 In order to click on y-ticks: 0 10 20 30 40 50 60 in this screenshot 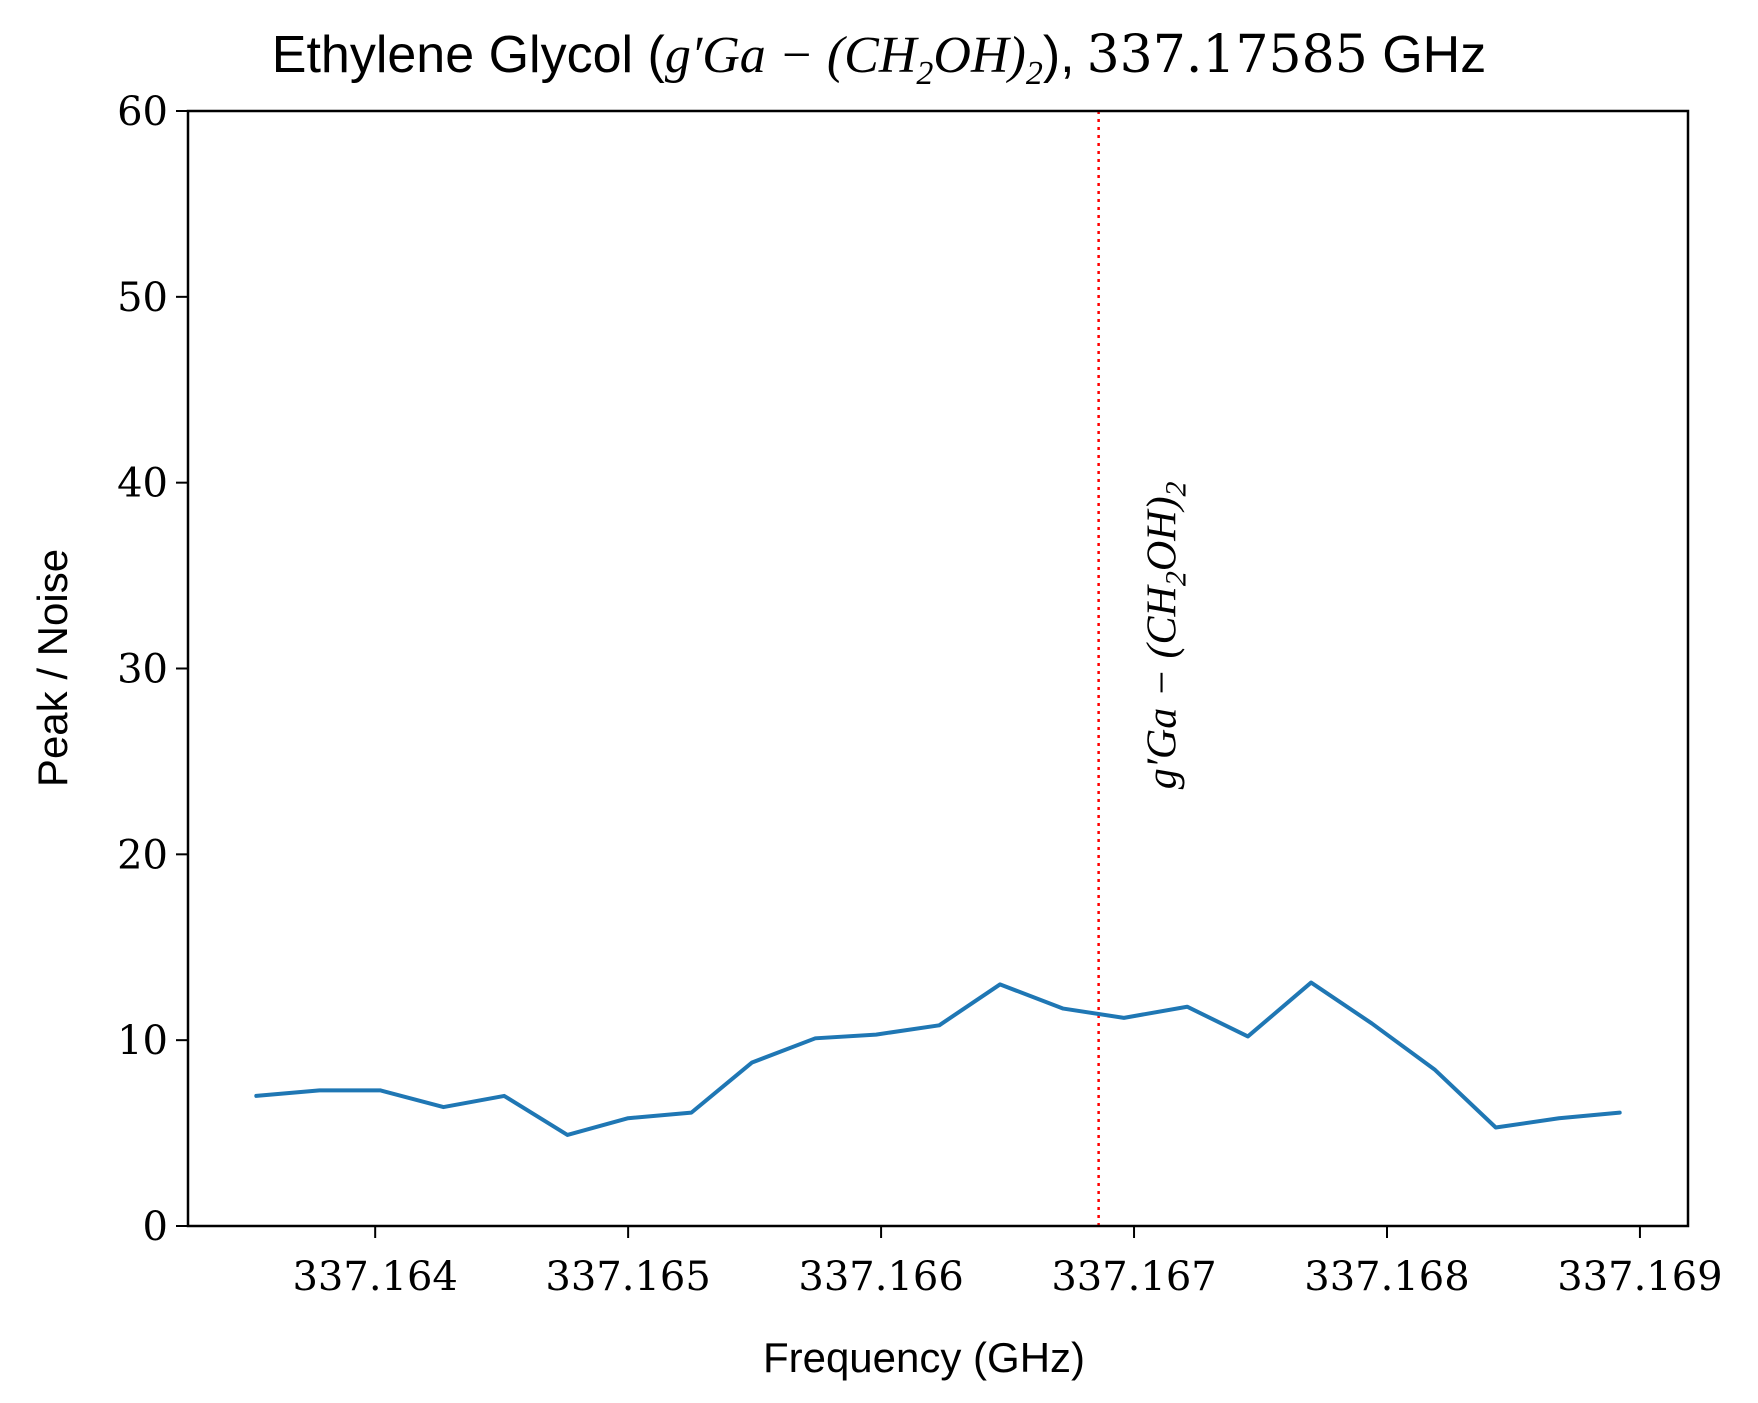, I will do `click(152, 669)`.